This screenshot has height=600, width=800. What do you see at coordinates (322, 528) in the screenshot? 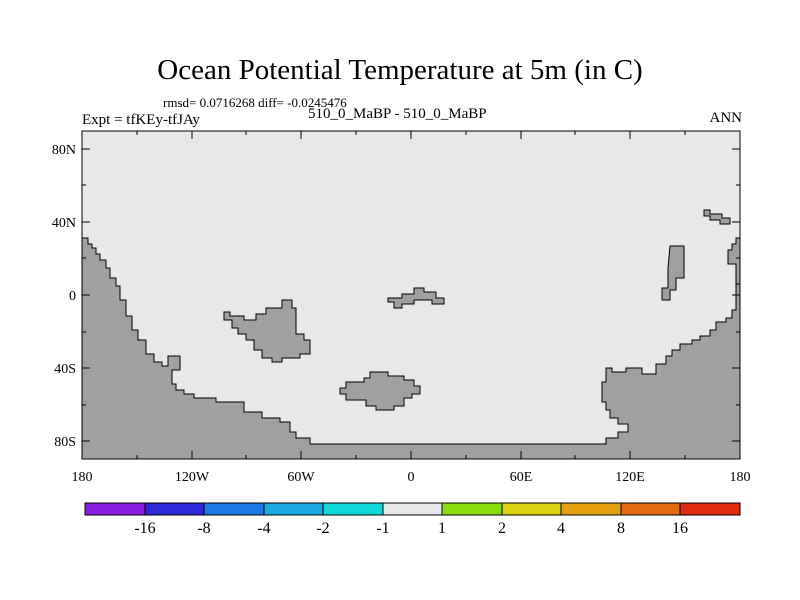
I see `colorbar-label: -2` at bounding box center [322, 528].